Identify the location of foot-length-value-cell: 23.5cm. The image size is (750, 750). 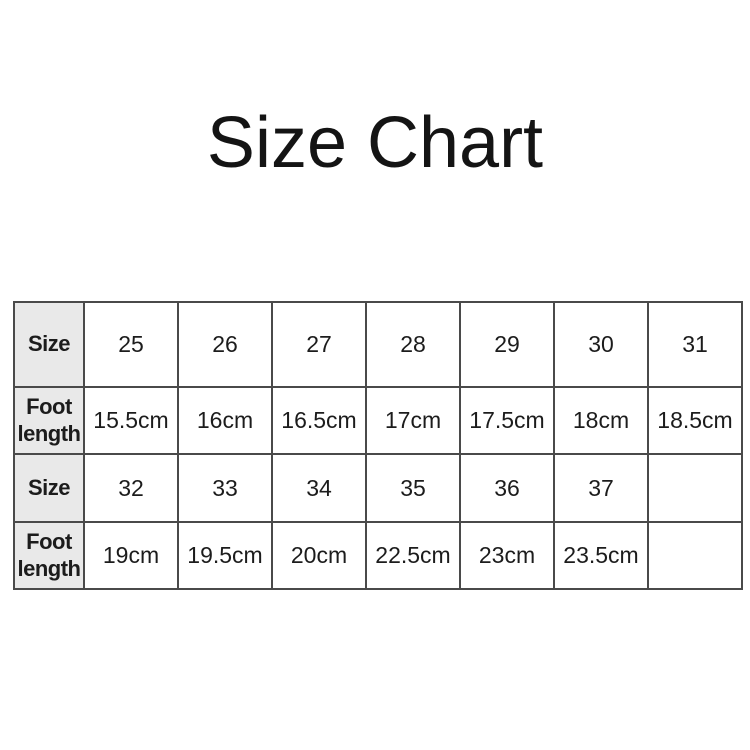
(601, 555).